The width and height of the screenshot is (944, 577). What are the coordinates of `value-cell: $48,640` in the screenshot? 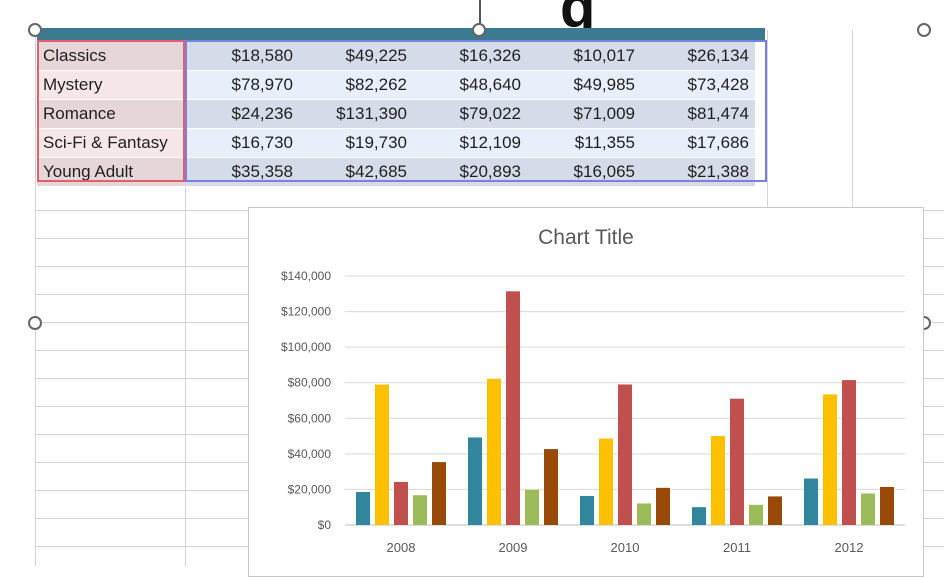 It's located at (470, 85).